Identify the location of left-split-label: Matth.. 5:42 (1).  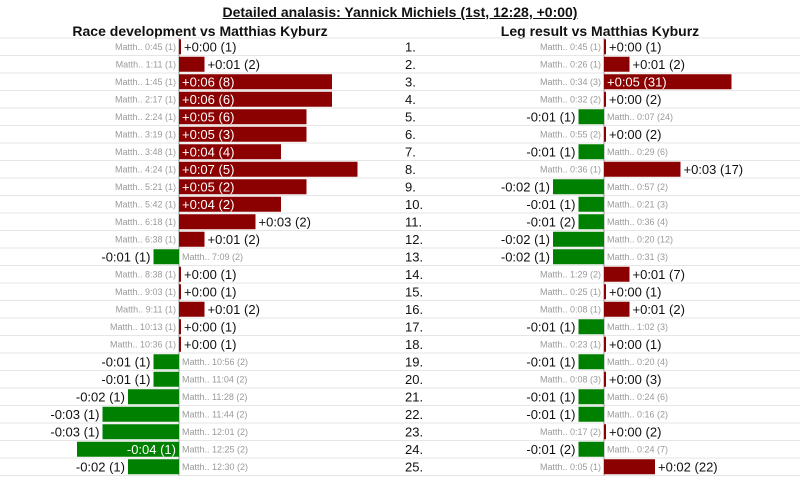
(145, 204).